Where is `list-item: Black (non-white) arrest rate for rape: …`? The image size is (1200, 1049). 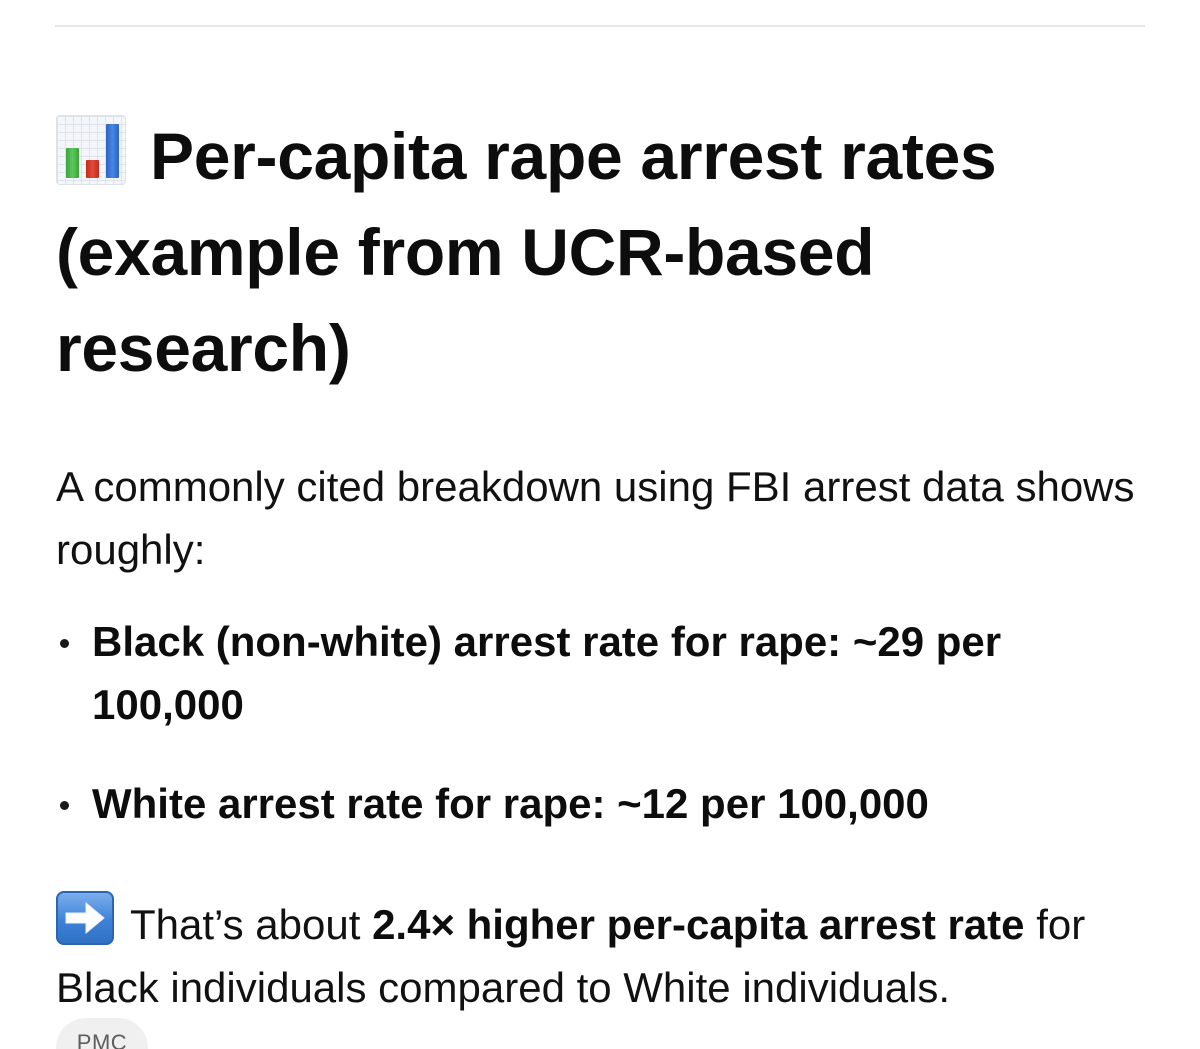
list-item: Black (non-white) arrest rate for rape: … is located at coordinates (606, 673).